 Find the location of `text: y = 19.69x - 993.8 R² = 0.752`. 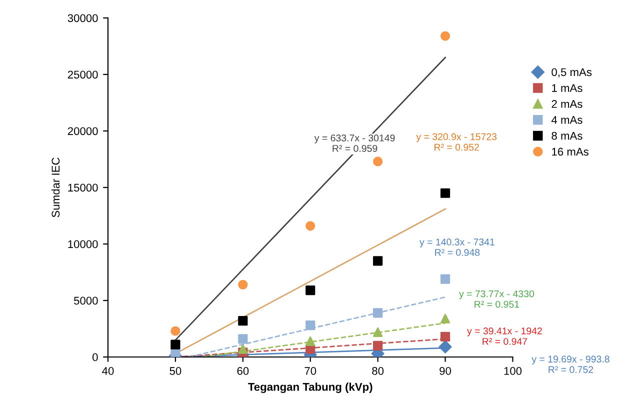

text: y = 19.69x - 993.8 R² = 0.752 is located at coordinates (571, 365).